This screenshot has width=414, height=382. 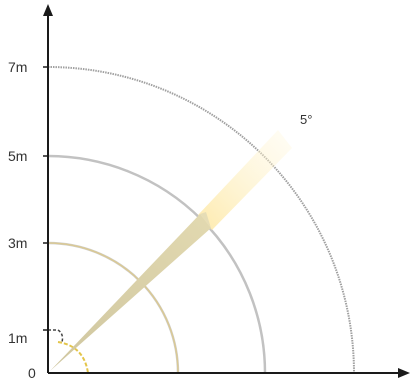 What do you see at coordinates (17, 156) in the screenshot?
I see `y-label-5m: 5m` at bounding box center [17, 156].